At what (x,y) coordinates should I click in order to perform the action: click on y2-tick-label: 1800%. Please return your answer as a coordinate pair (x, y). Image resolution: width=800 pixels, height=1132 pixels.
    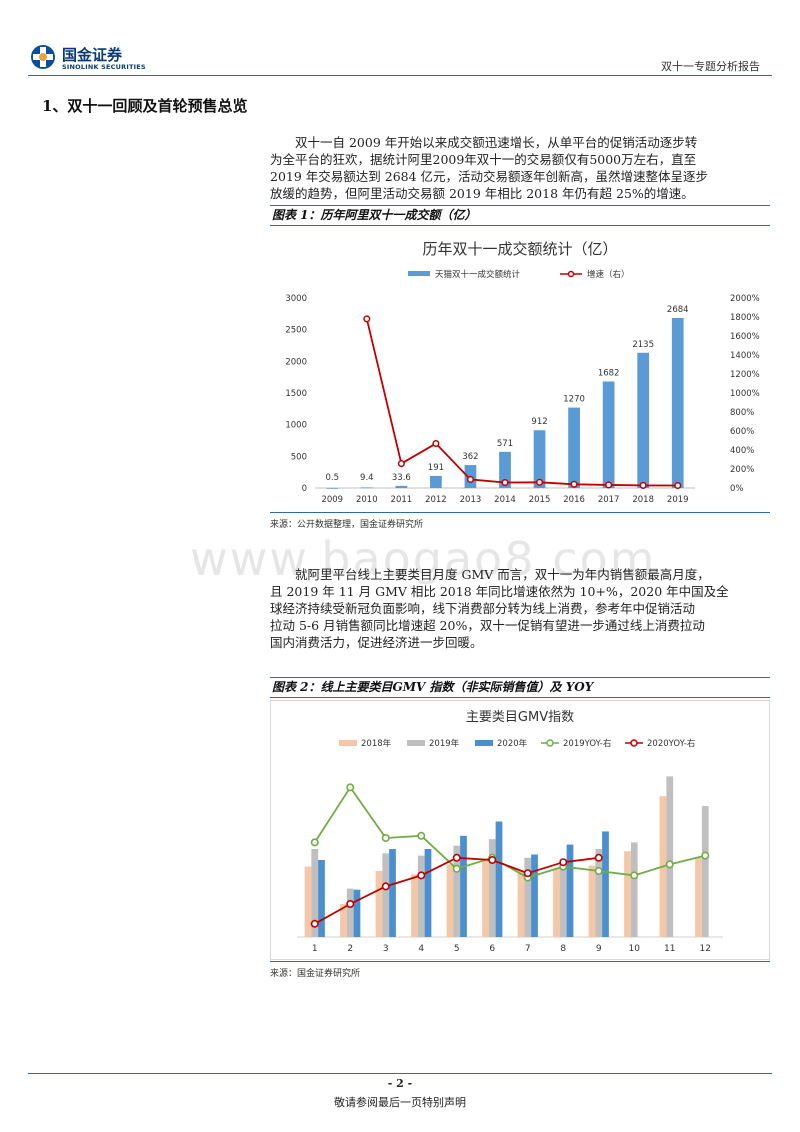
    Looking at the image, I should click on (745, 318).